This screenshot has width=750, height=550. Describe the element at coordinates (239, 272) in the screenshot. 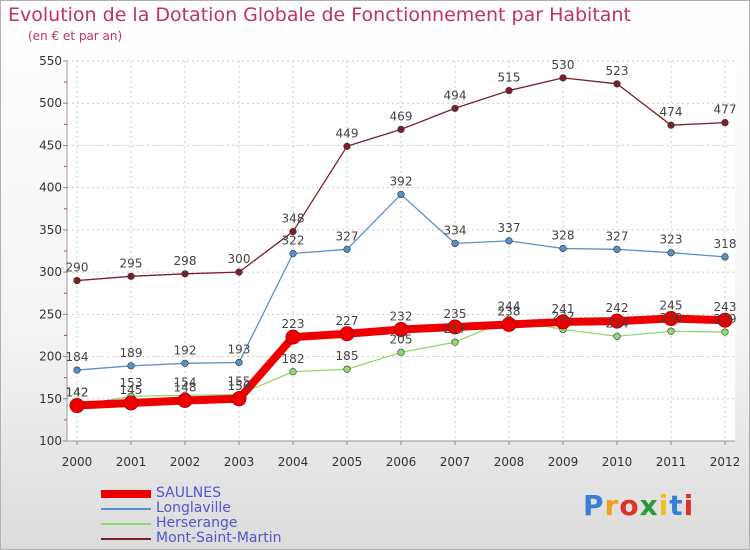

I see `point-mont-saint-martin-2003` at that location.